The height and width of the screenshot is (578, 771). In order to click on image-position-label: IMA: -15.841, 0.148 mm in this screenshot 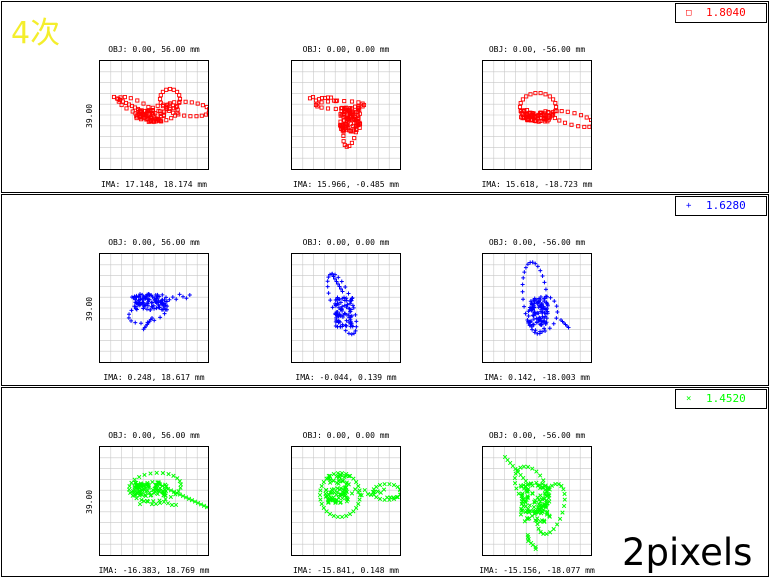, I will do `click(346, 570)`.